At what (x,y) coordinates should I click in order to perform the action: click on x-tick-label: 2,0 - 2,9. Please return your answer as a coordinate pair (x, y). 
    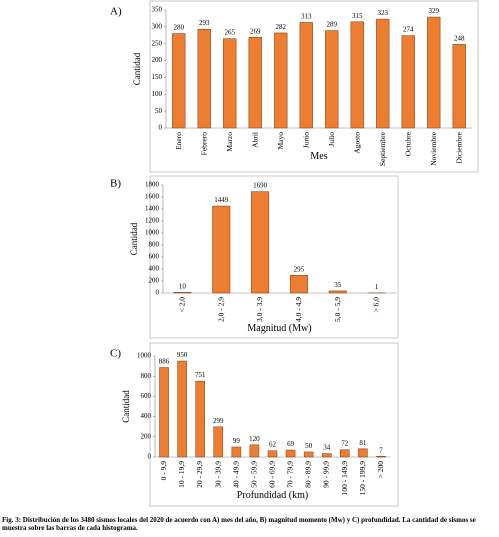
    Looking at the image, I should click on (220, 309).